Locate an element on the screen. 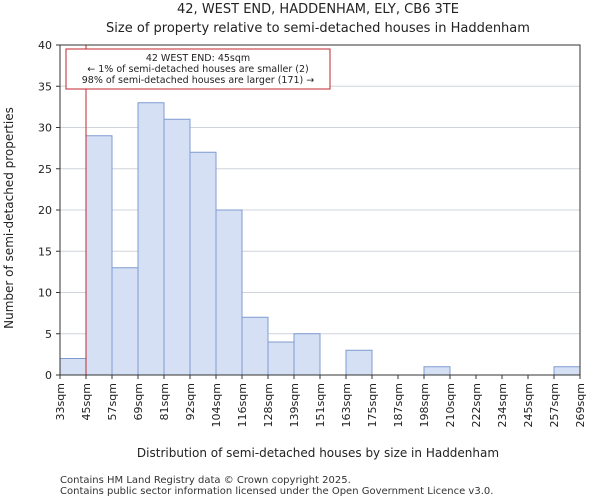 This screenshot has width=600, height=500. x-tick-label: 69sqm is located at coordinates (138, 401).